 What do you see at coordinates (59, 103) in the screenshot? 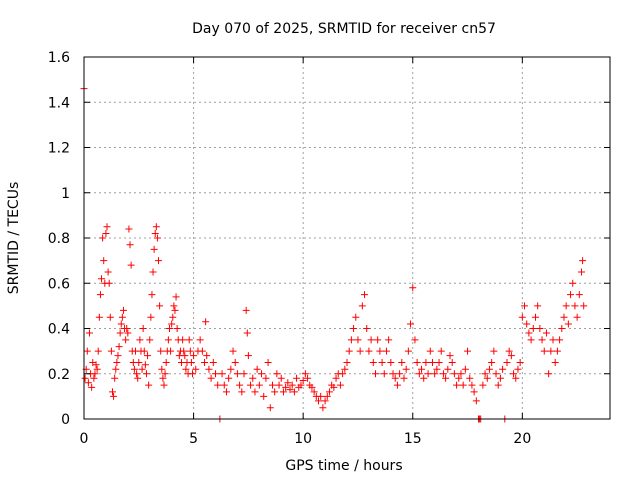
I see `y-tick-label: 1.4` at bounding box center [59, 103].